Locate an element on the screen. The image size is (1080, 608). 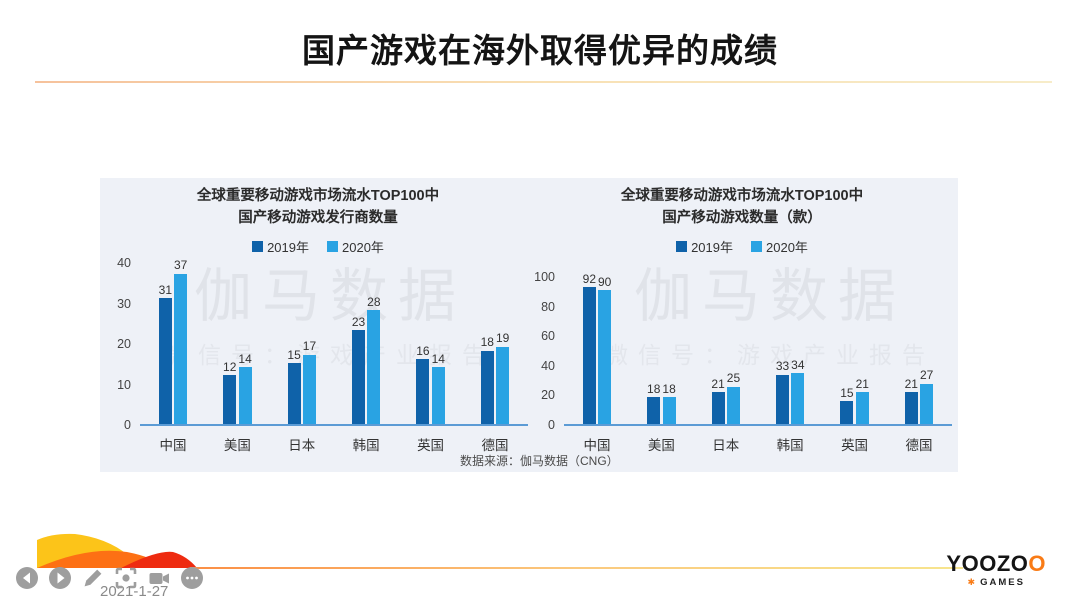
bar-2019年: 92 is located at coordinates (589, 348).